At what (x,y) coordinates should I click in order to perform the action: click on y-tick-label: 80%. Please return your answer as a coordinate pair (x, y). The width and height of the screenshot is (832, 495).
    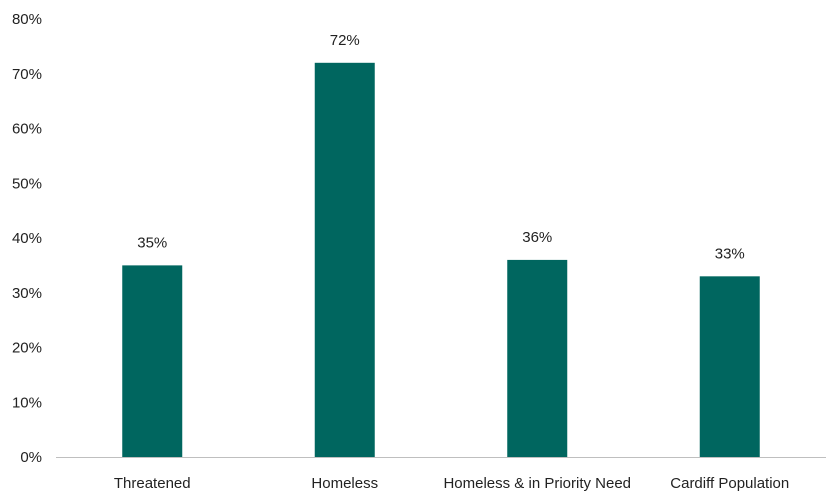
    Looking at the image, I should click on (27, 19).